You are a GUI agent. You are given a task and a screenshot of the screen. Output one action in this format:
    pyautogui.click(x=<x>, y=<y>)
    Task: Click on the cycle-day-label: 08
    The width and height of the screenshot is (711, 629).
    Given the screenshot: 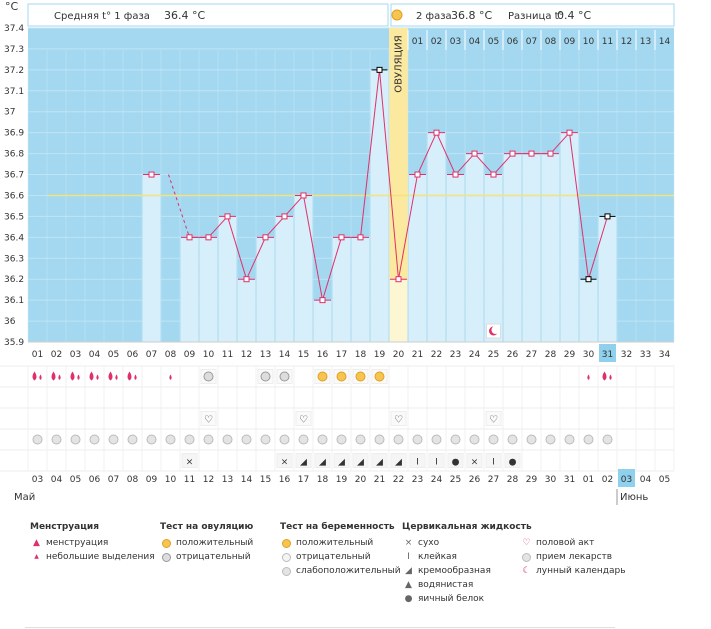 What is the action you would take?
    pyautogui.click(x=171, y=355)
    